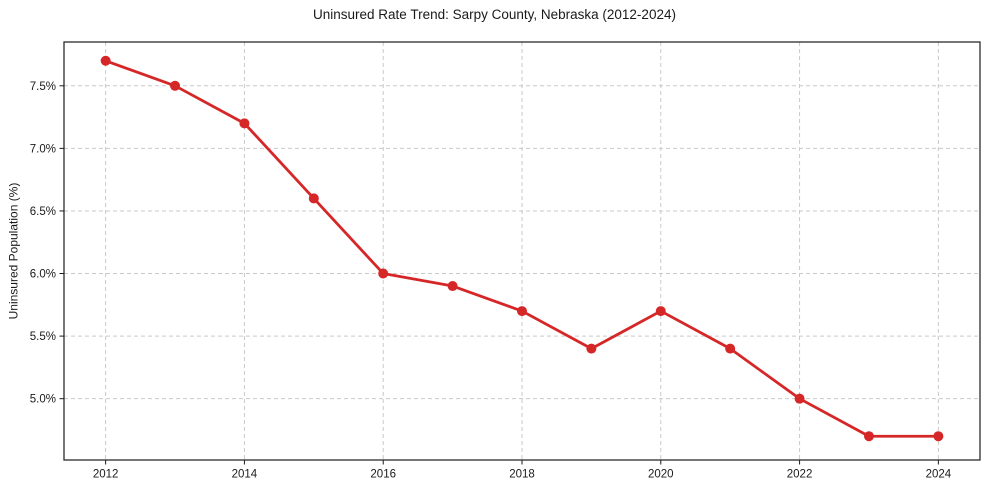 The image size is (989, 490). I want to click on x-tick-label: 2022, so click(800, 475).